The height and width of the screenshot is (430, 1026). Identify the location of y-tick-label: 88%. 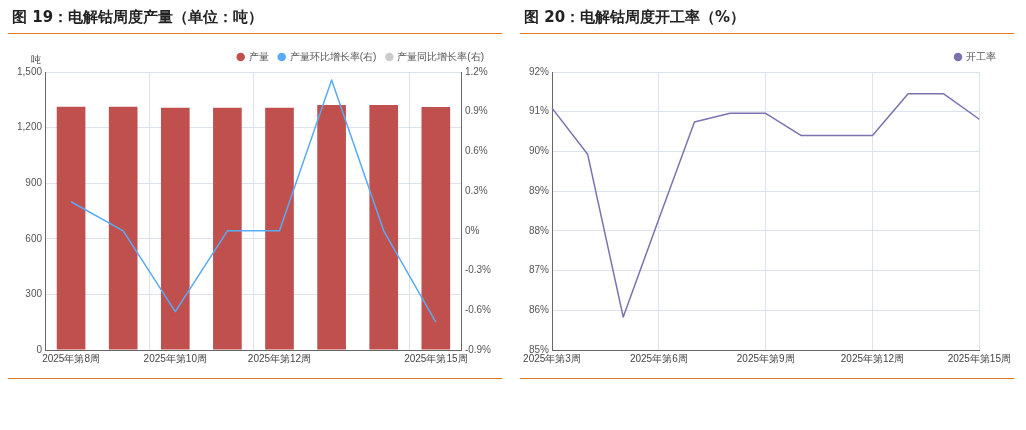
(539, 230).